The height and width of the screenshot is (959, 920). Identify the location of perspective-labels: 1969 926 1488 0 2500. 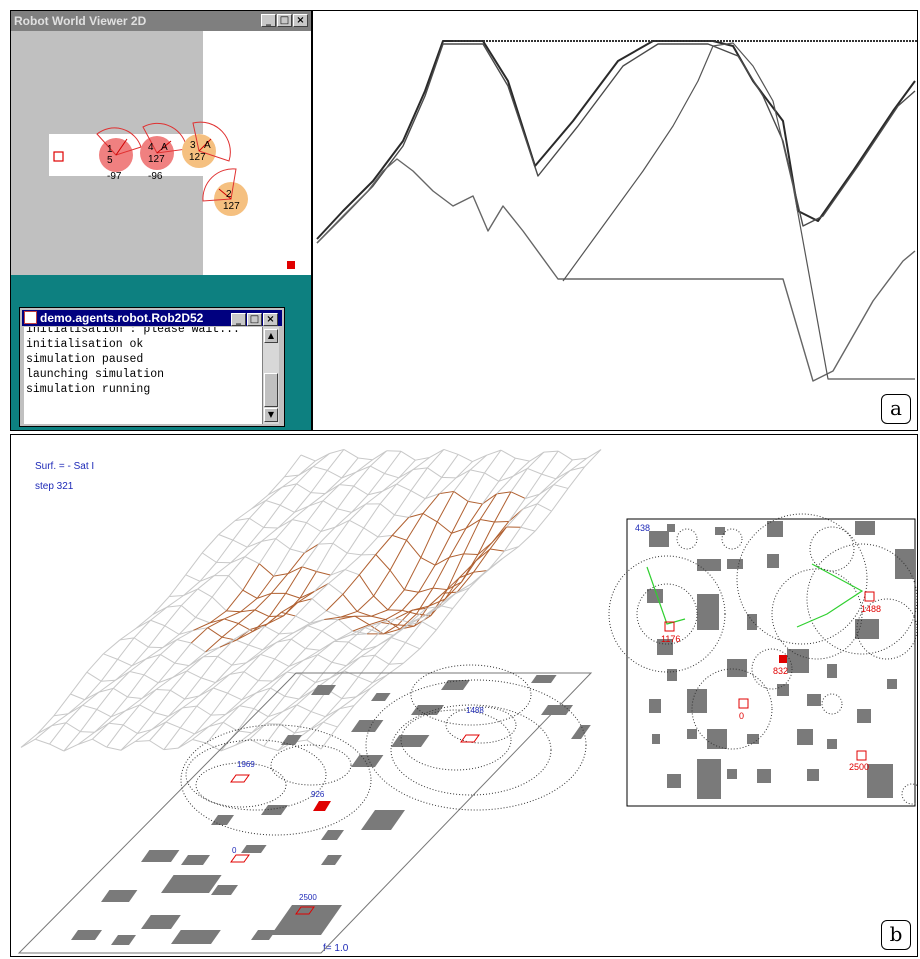
(358, 804).